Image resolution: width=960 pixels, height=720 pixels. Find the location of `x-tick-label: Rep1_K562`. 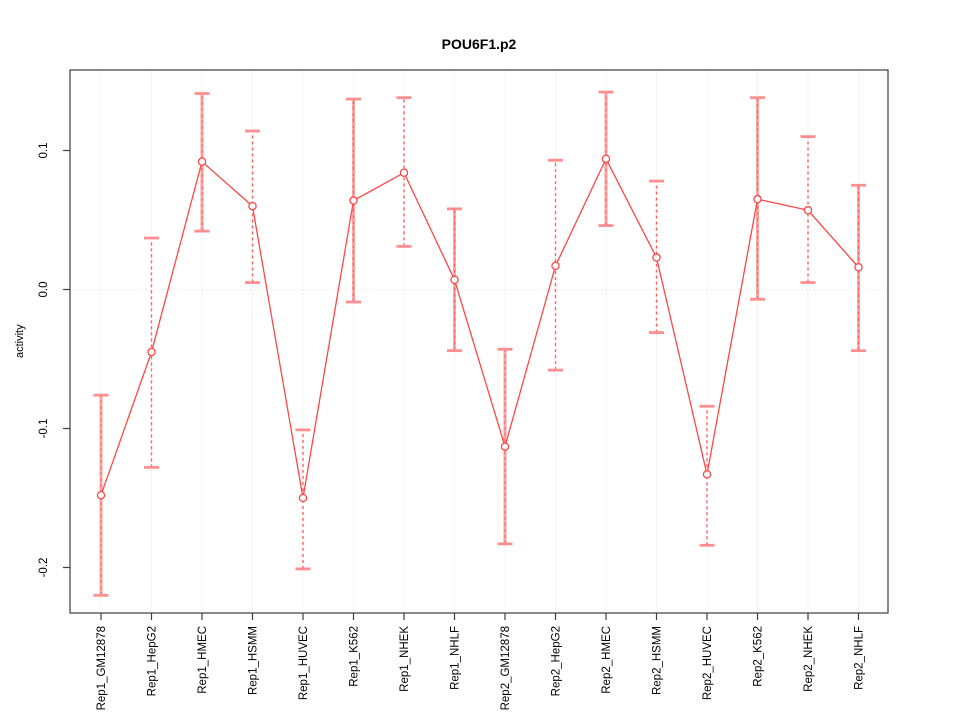

x-tick-label: Rep1_K562 is located at coordinates (355, 656).